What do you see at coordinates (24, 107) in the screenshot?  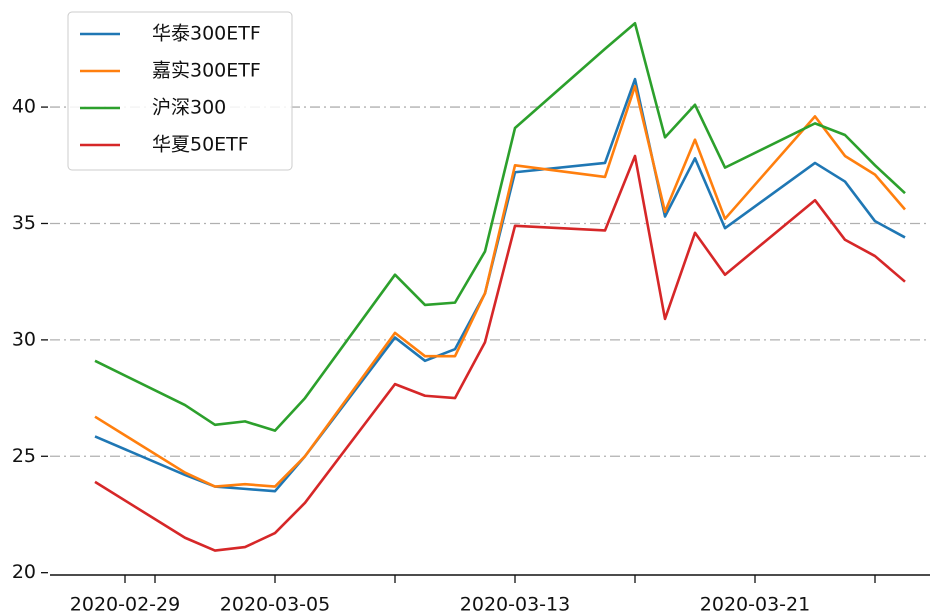 I see `y-tick-label: 40` at bounding box center [24, 107].